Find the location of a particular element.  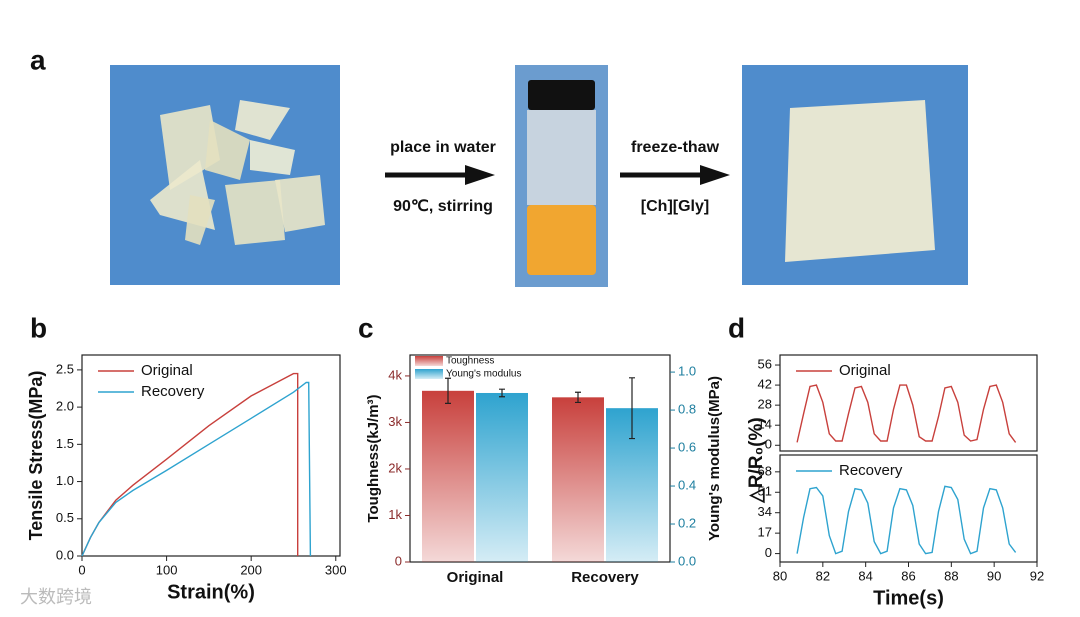

y-tick-label: 0.8 is located at coordinates (687, 409).